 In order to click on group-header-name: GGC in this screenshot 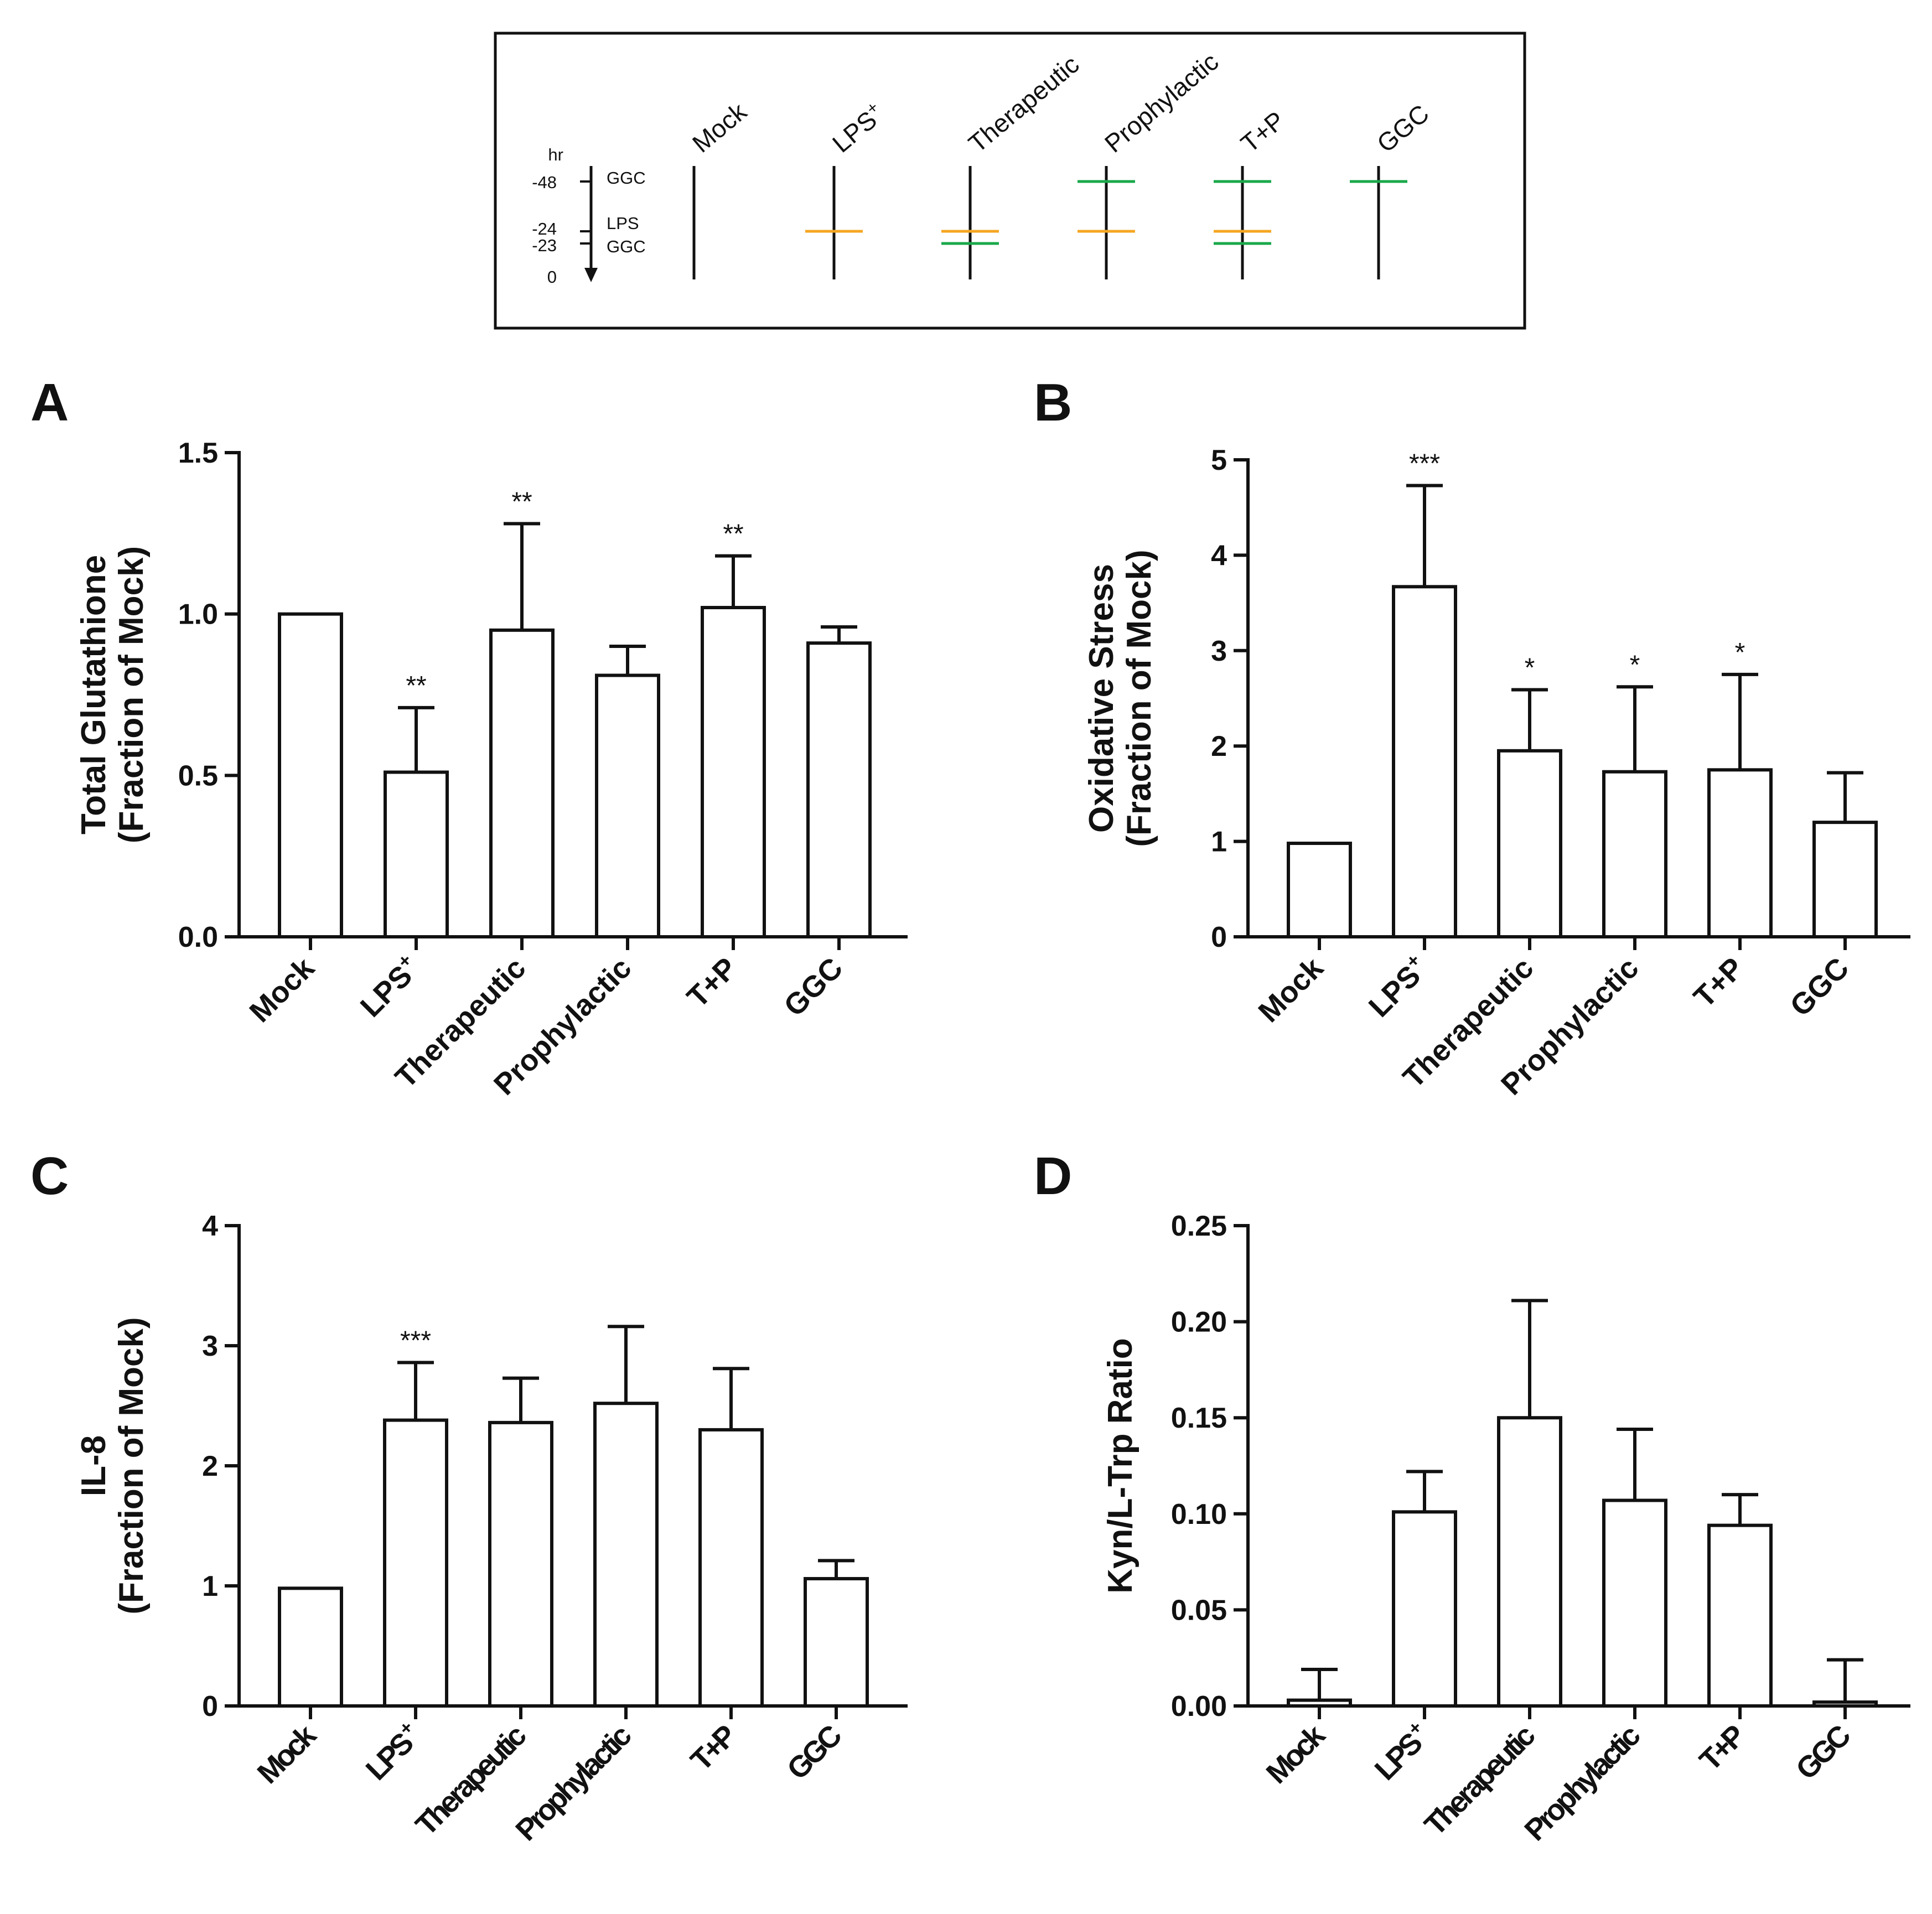, I will do `click(1402, 128)`.